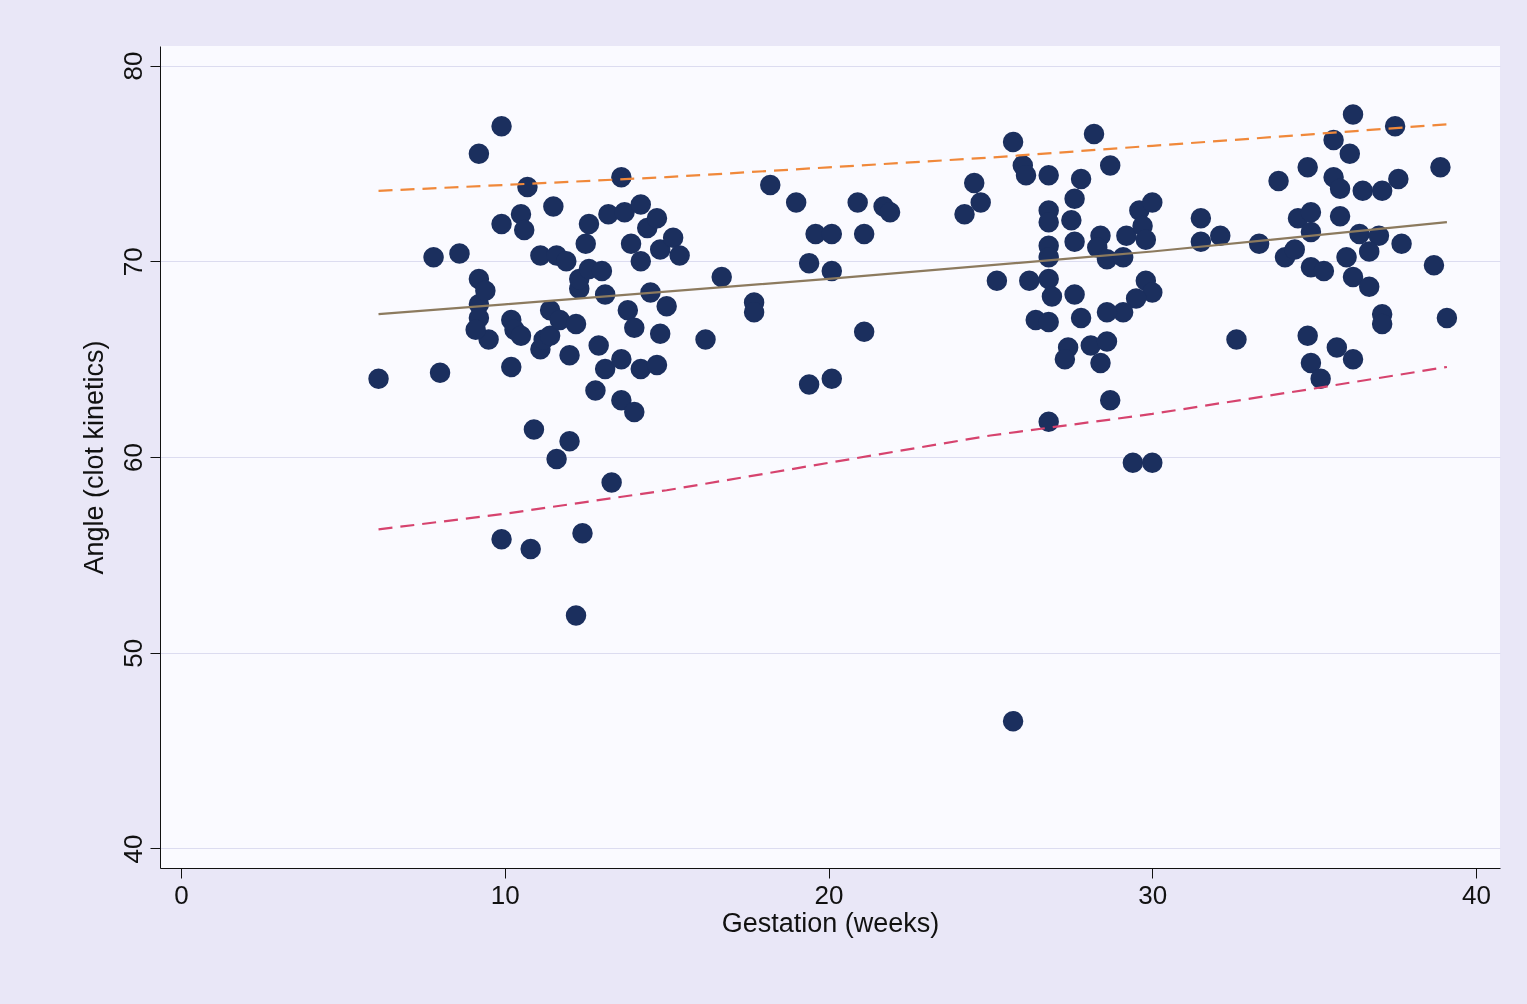 The height and width of the screenshot is (1004, 1527). What do you see at coordinates (132, 849) in the screenshot?
I see `y-tick-label: 40` at bounding box center [132, 849].